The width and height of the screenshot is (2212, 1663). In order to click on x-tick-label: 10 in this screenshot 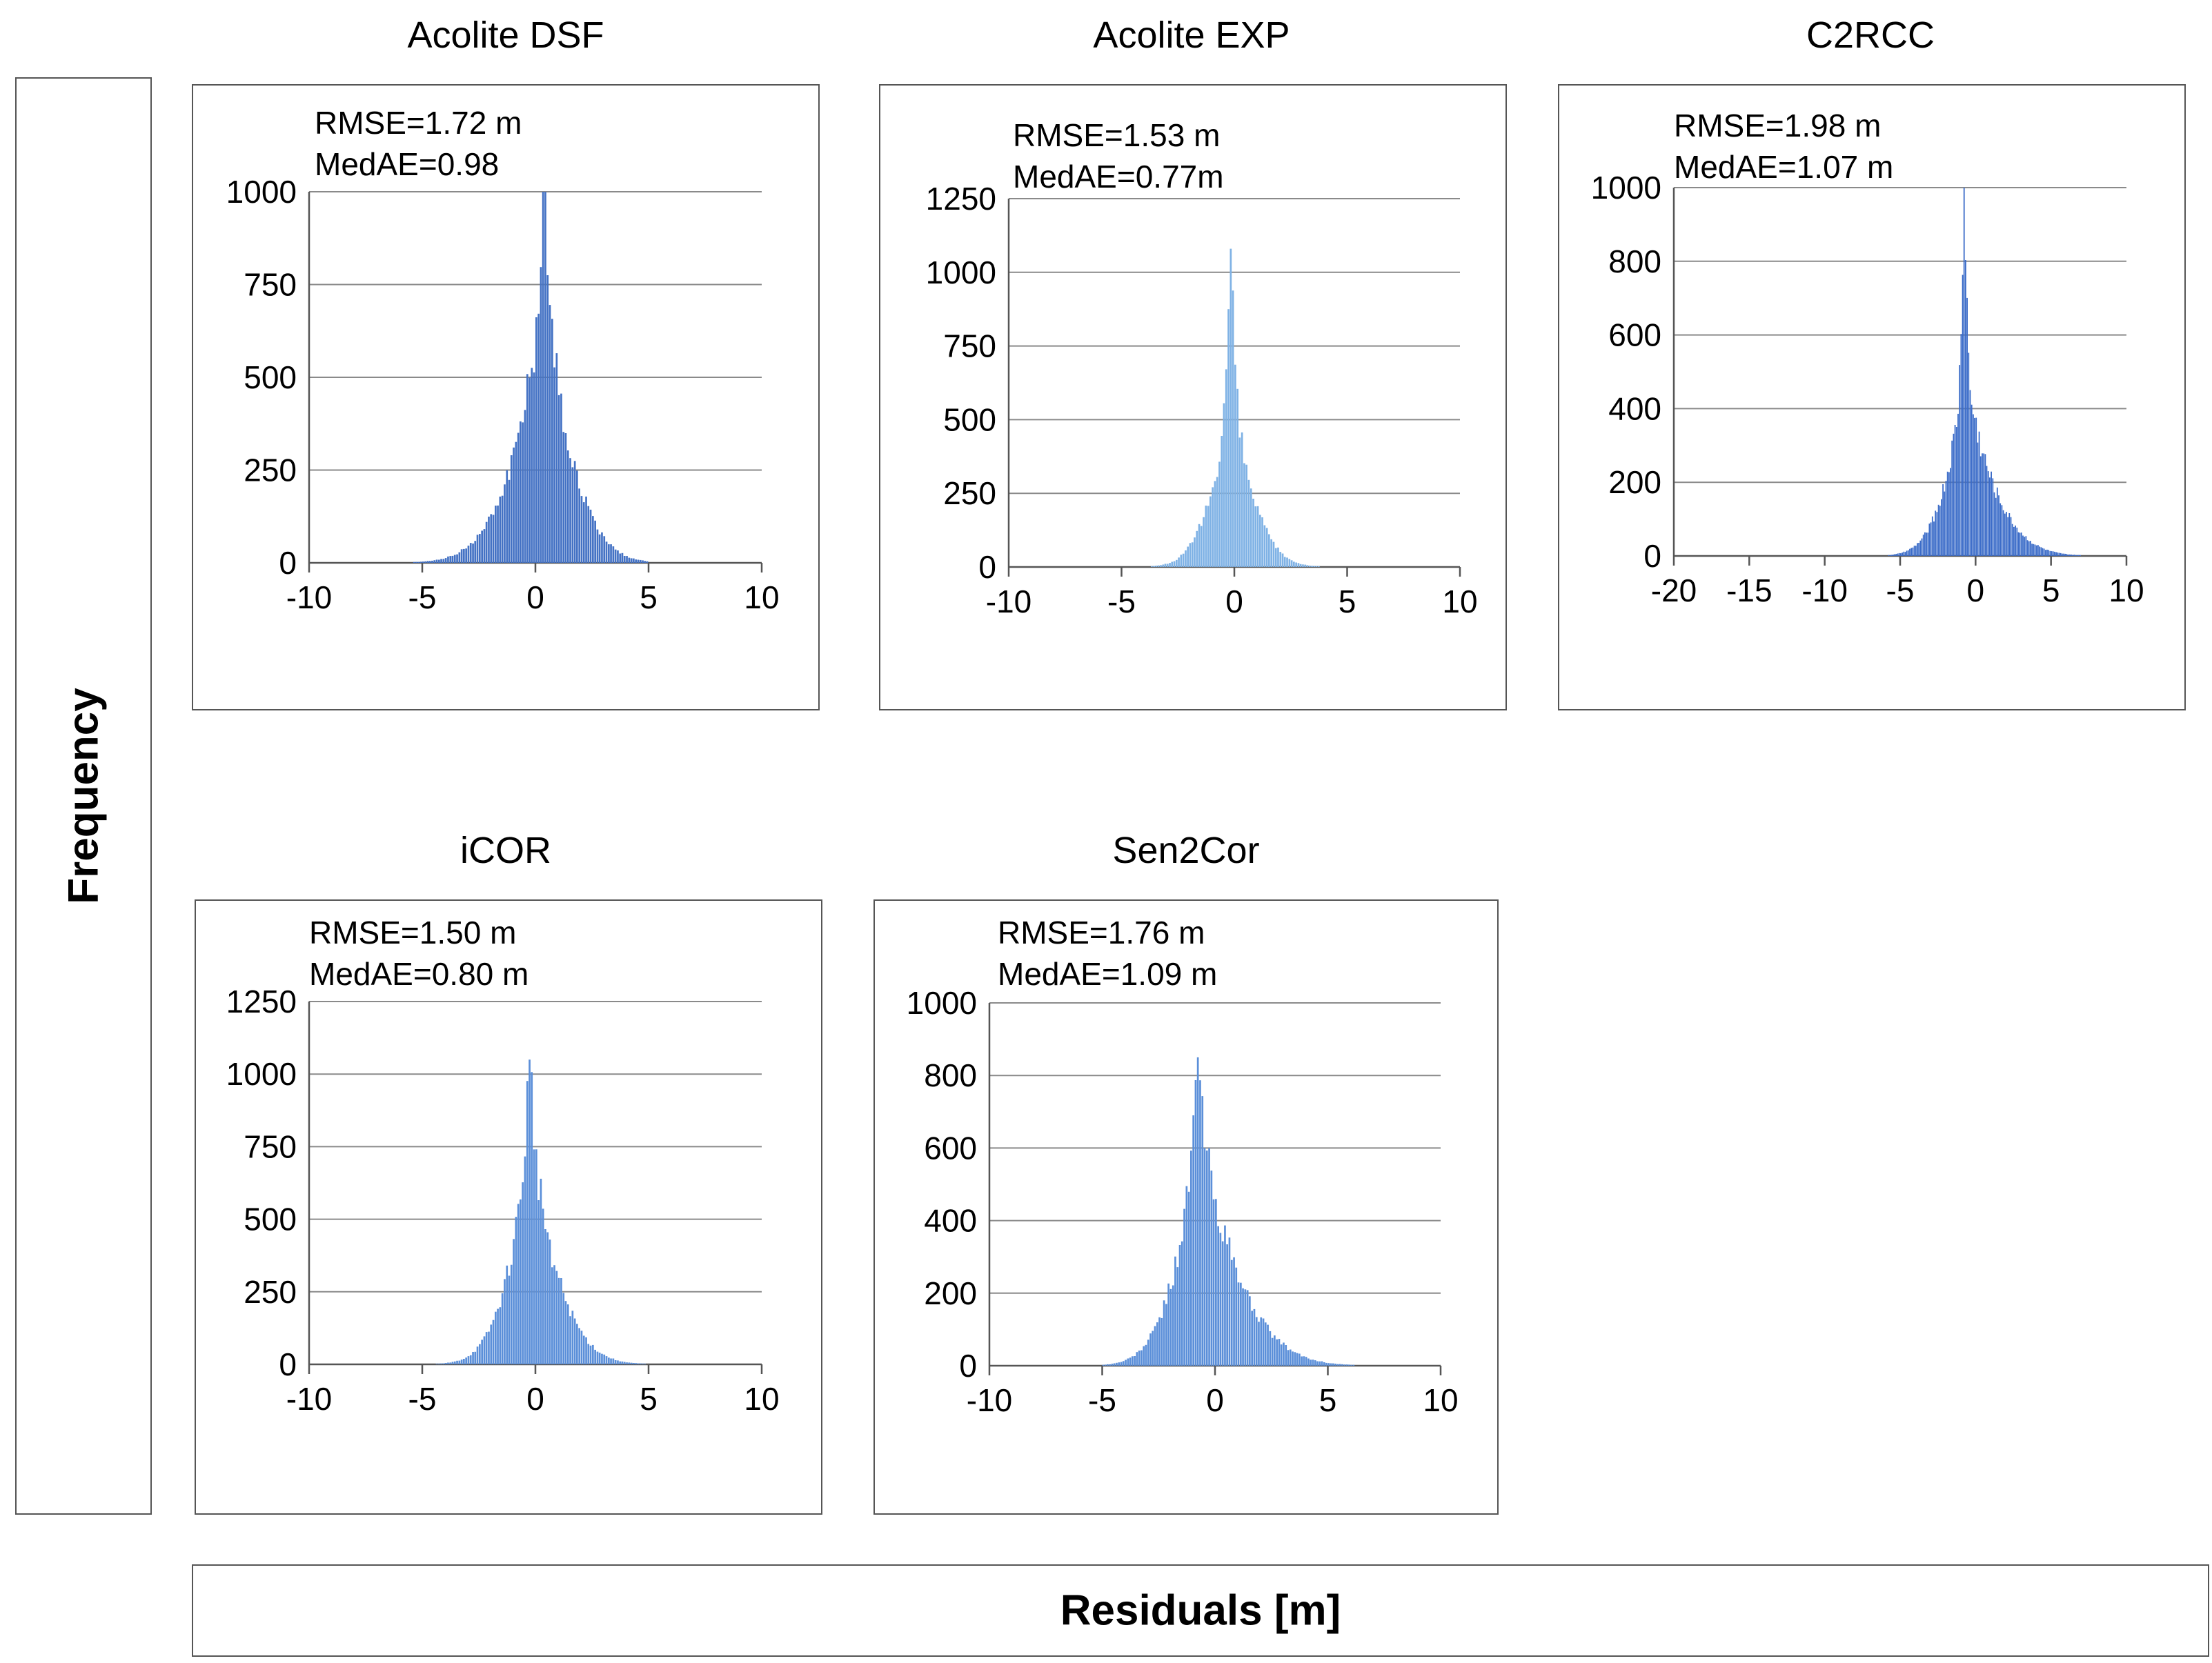, I will do `click(2126, 590)`.